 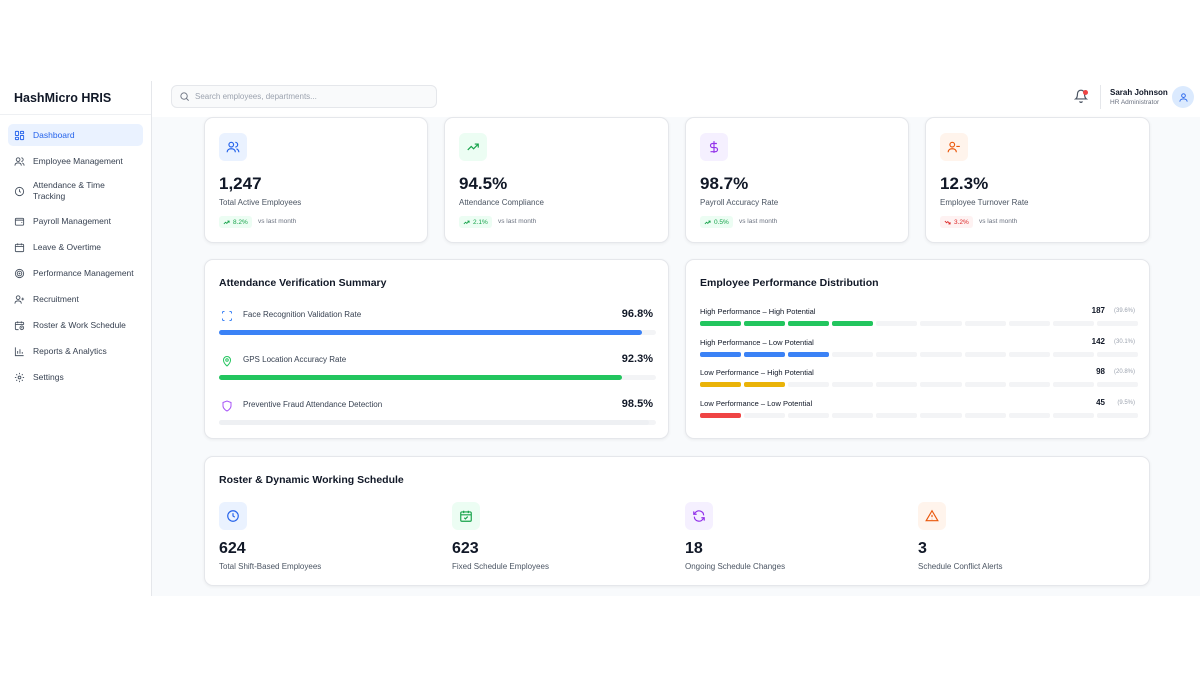 What do you see at coordinates (1098, 310) in the screenshot?
I see `performance-row-count: 187` at bounding box center [1098, 310].